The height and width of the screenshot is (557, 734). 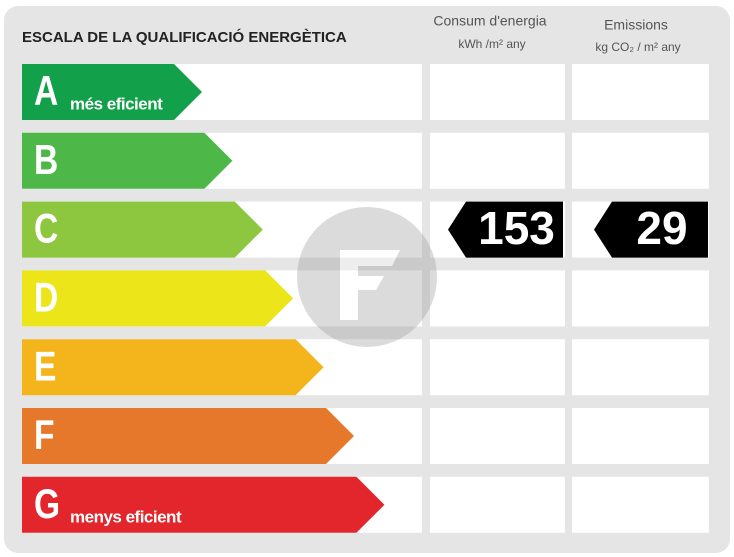 What do you see at coordinates (636, 25) in the screenshot?
I see `column-title: Emissions` at bounding box center [636, 25].